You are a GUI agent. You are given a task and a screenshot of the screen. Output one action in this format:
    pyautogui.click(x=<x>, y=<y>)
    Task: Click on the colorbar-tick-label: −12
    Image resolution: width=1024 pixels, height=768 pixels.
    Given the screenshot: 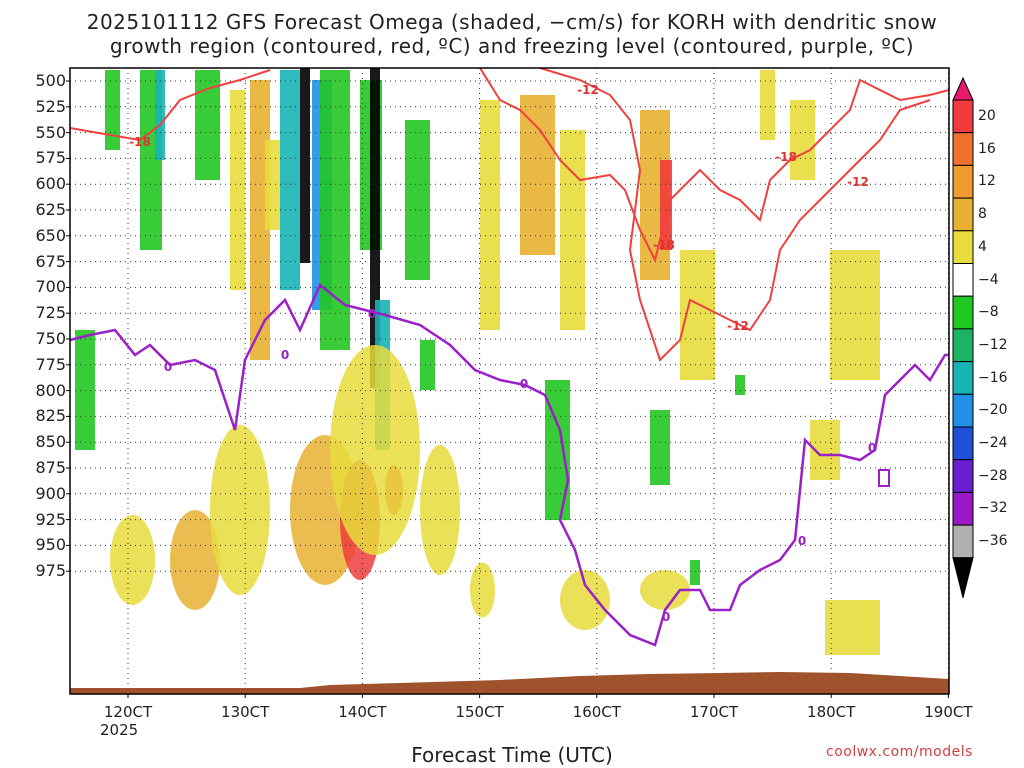 What is the action you would take?
    pyautogui.click(x=993, y=344)
    